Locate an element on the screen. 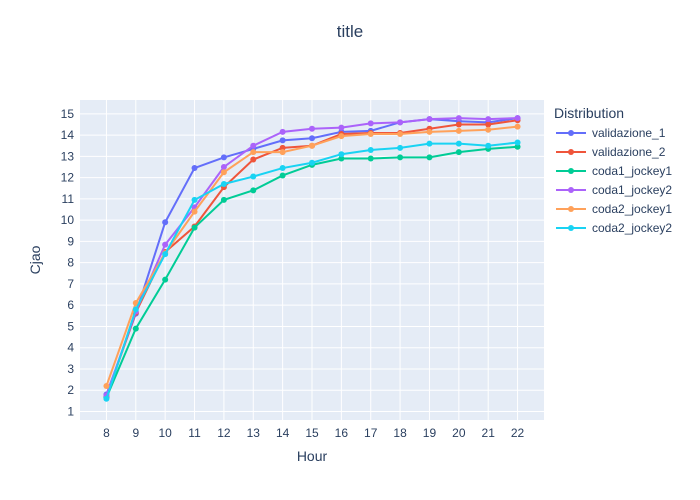 Image resolution: width=700 pixels, height=500 pixels. x-tick-label: 17 is located at coordinates (371, 433).